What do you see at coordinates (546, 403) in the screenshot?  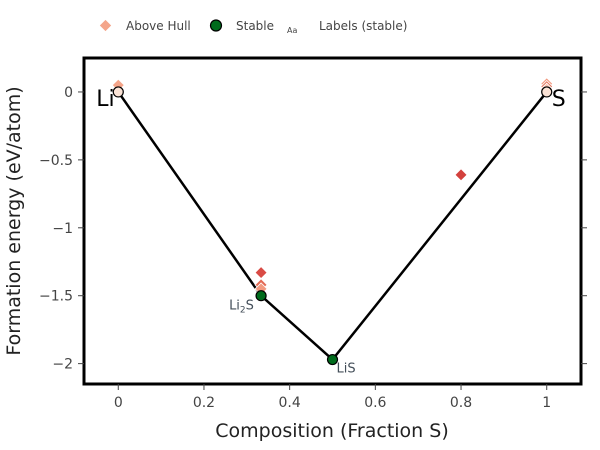 I see `x-tick-label: 1` at bounding box center [546, 403].